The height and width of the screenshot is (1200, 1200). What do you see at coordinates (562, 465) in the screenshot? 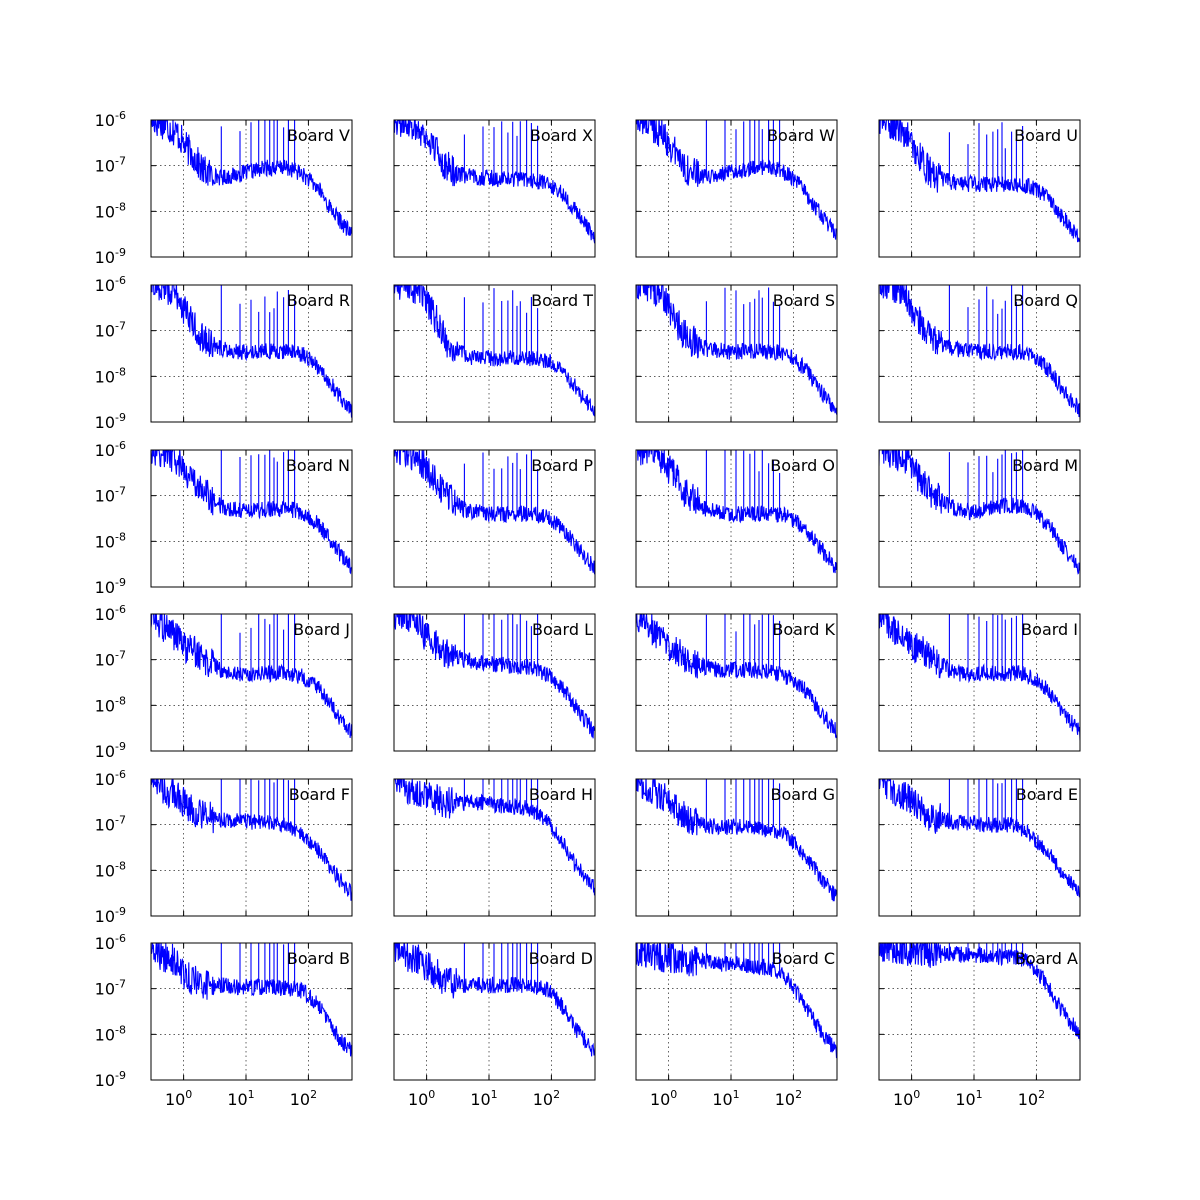
I see `panel-label: Board P` at bounding box center [562, 465].